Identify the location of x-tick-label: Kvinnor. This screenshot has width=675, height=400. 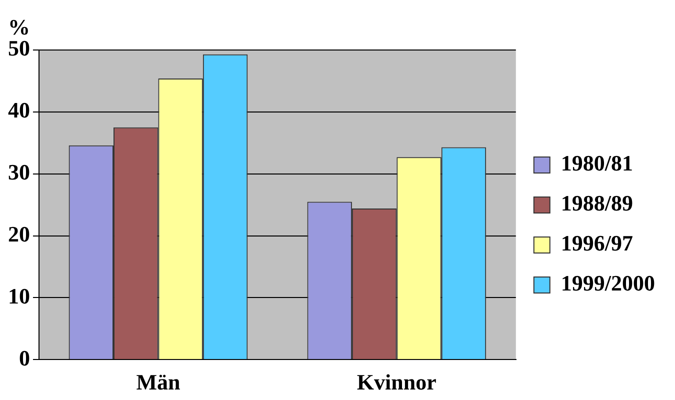
(396, 381).